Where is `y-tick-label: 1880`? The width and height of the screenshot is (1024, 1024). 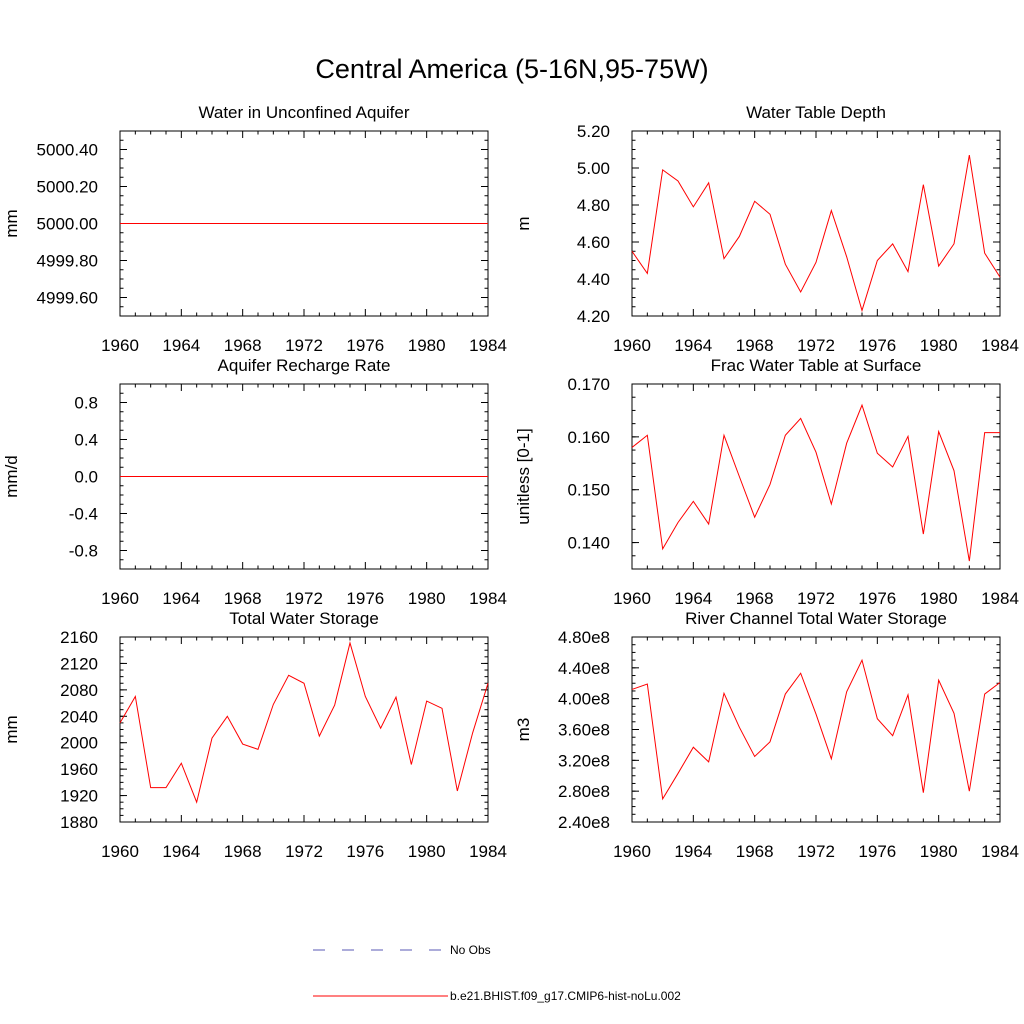 y-tick-label: 1880 is located at coordinates (79, 822).